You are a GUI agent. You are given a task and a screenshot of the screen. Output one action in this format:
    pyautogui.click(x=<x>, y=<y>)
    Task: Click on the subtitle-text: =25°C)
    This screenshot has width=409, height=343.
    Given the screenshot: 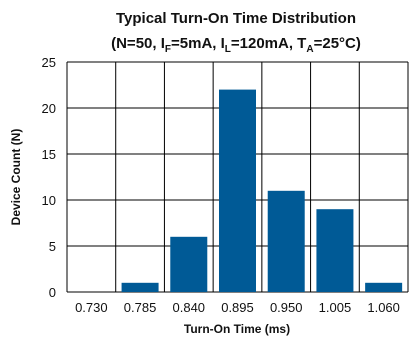 What is the action you would take?
    pyautogui.click(x=337, y=43)
    